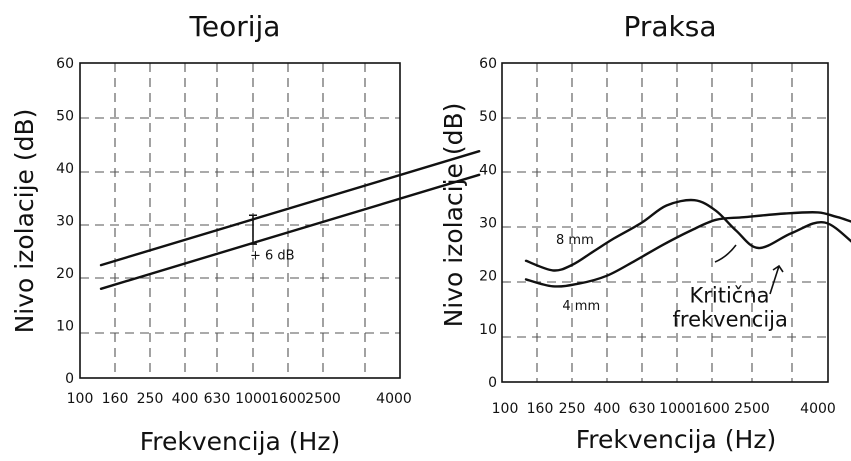  I want to click on critical-pointer-left, so click(725, 253).